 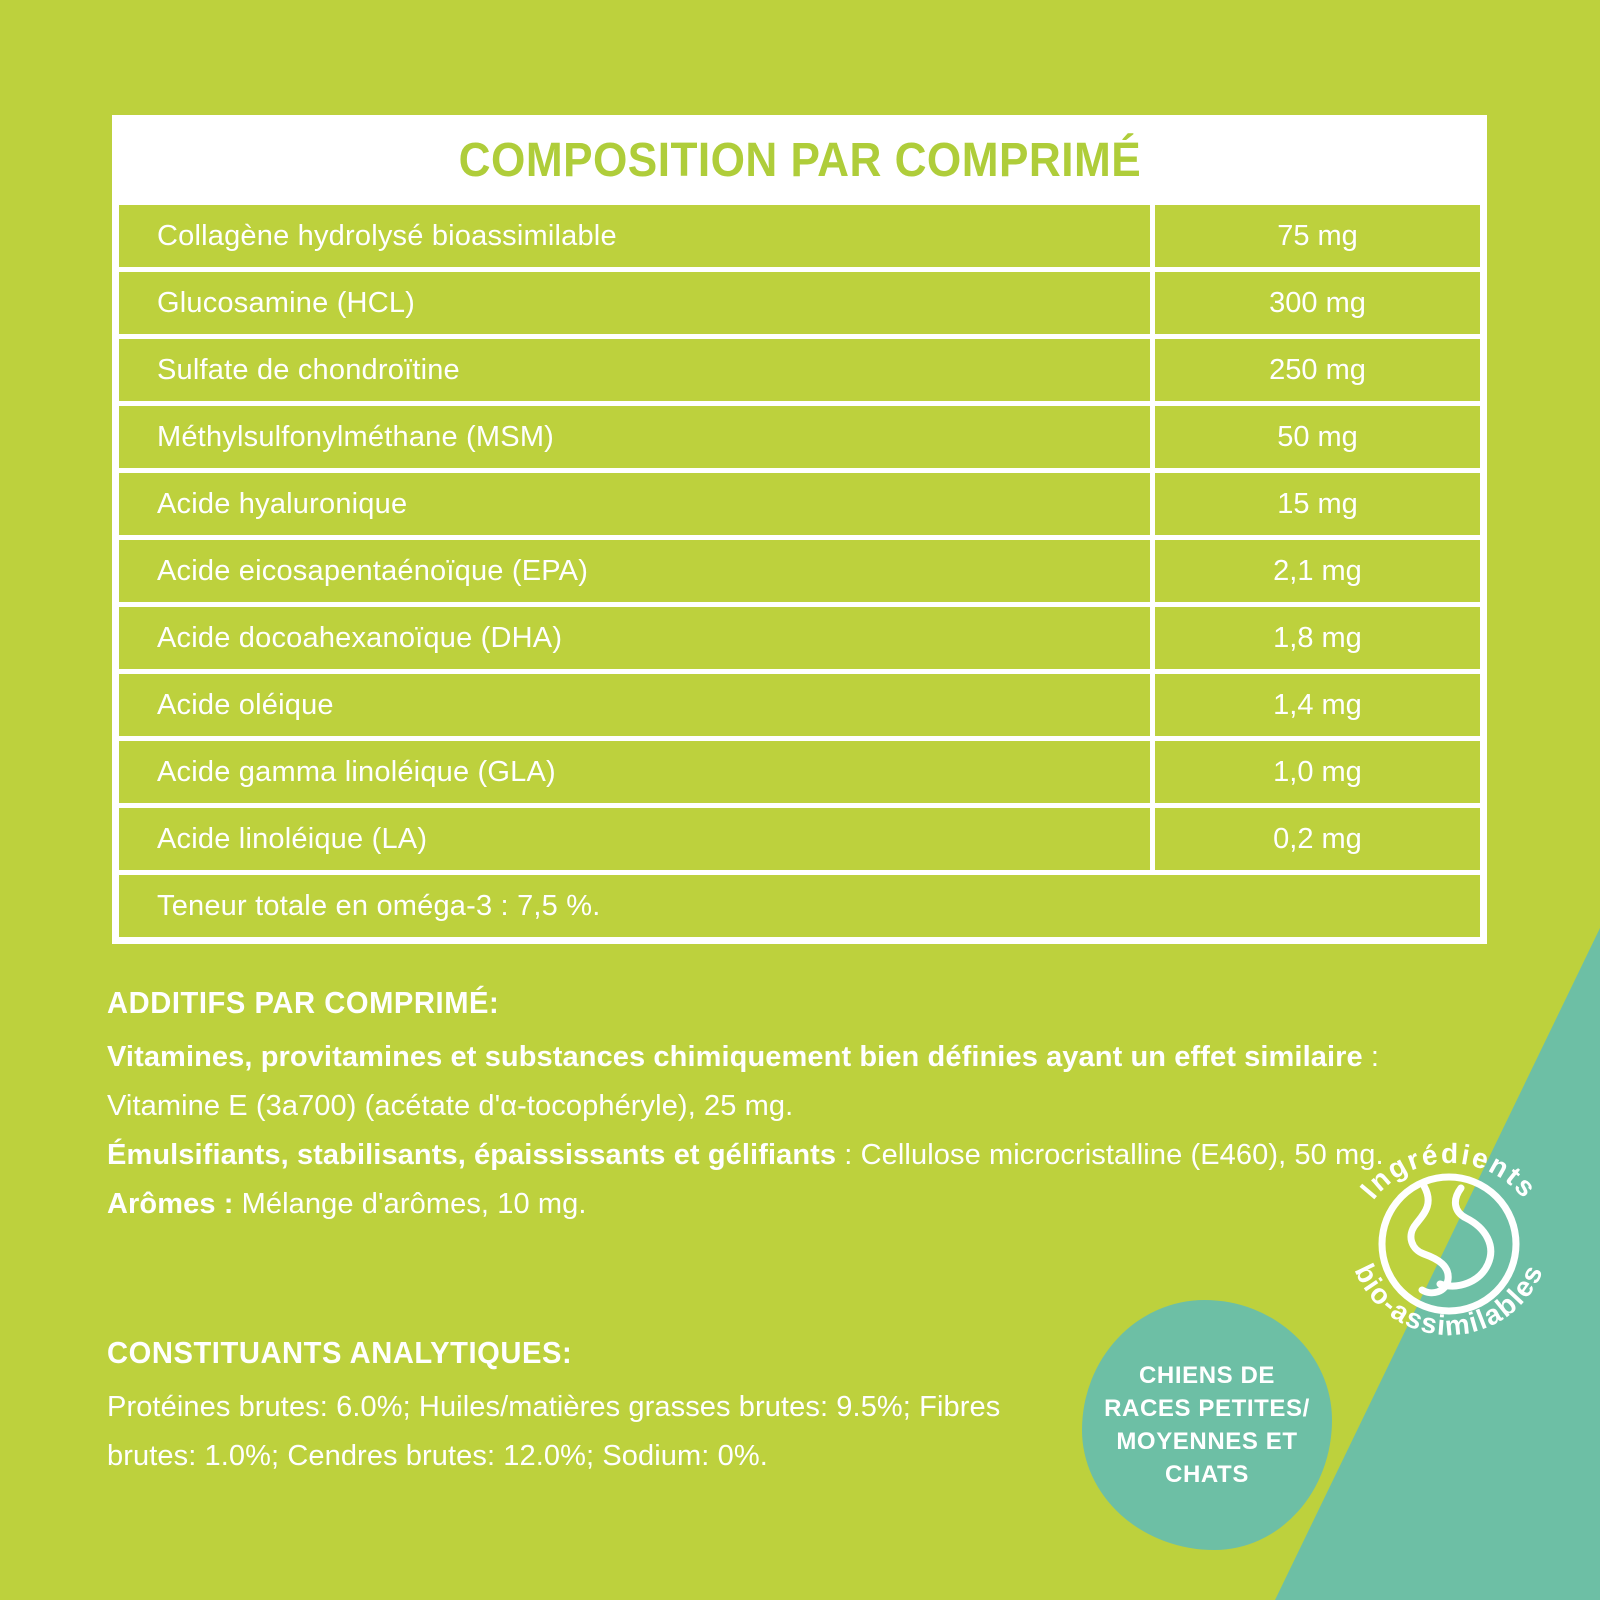 I want to click on table-row: Collagène hydrolysé bioassimilable 75 mg, so click(x=799, y=238).